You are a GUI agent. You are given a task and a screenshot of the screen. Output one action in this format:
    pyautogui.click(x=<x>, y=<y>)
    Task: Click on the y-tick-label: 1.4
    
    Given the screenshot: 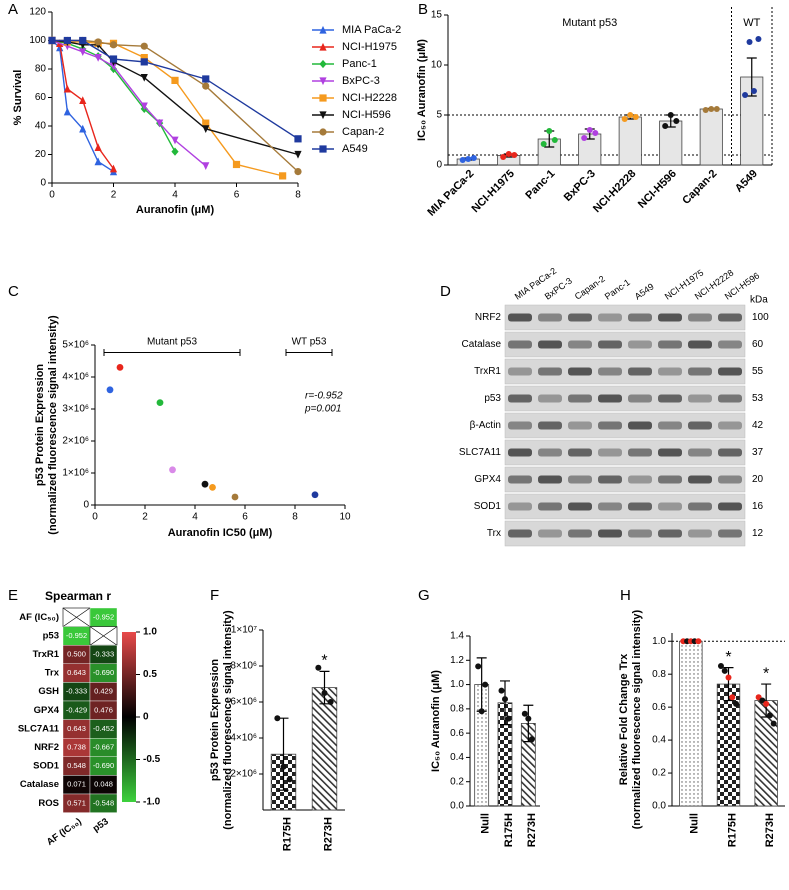 What is the action you would take?
    pyautogui.click(x=457, y=636)
    